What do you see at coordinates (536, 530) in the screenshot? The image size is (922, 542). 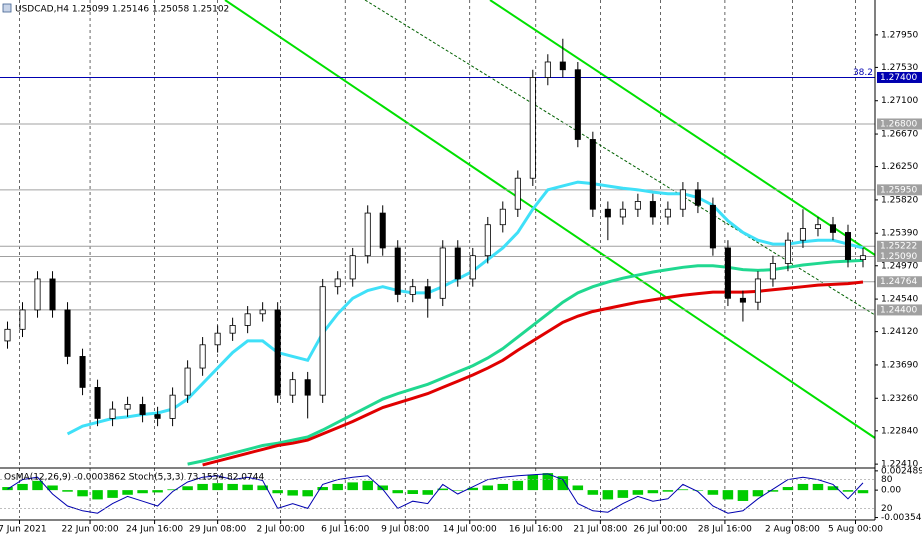 I see `x-tick-label: 16 Jul 16:00` at bounding box center [536, 530].